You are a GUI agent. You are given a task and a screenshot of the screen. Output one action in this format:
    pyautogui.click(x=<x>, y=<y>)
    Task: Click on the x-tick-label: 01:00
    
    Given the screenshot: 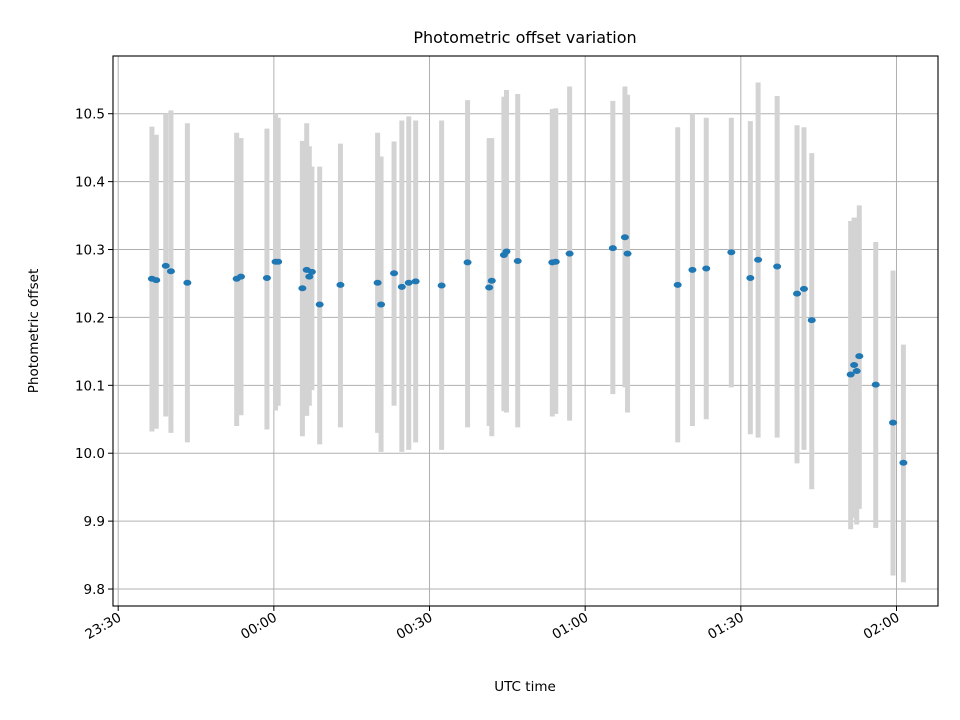 What is the action you would take?
    pyautogui.click(x=570, y=626)
    